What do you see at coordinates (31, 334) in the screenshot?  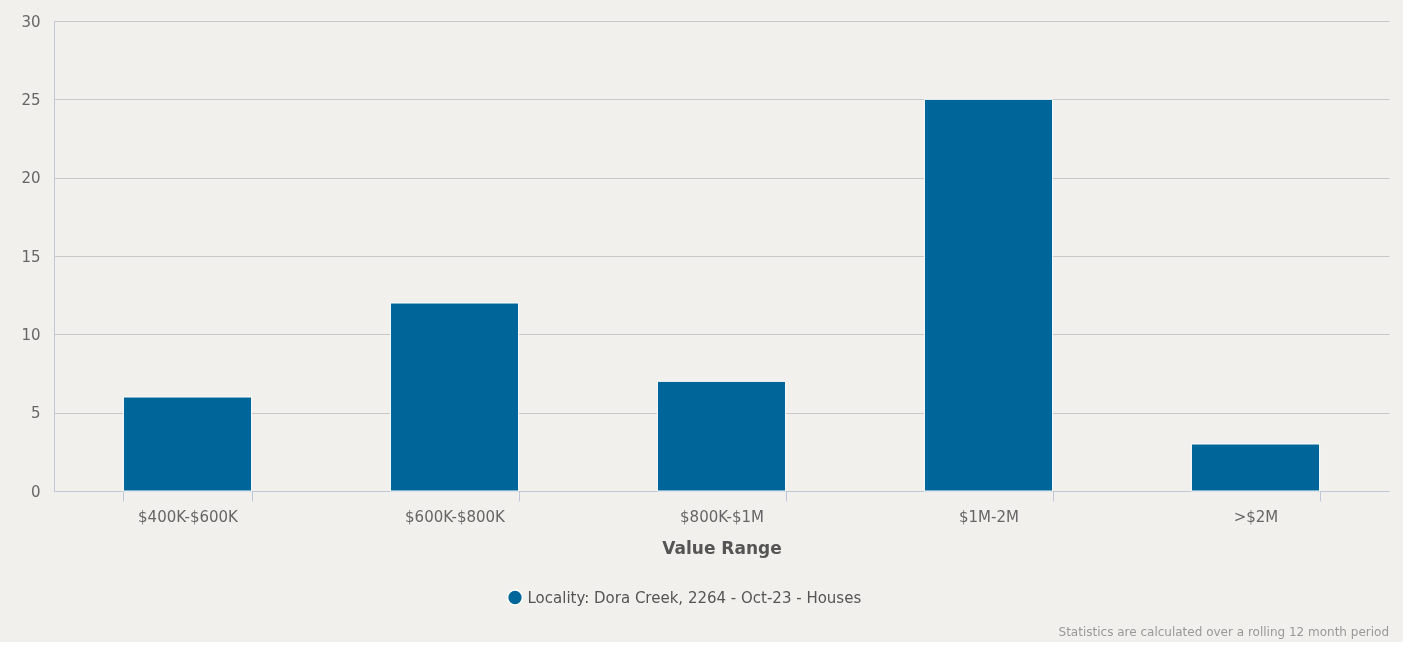 I see `y-tick-label: 10` at bounding box center [31, 334].